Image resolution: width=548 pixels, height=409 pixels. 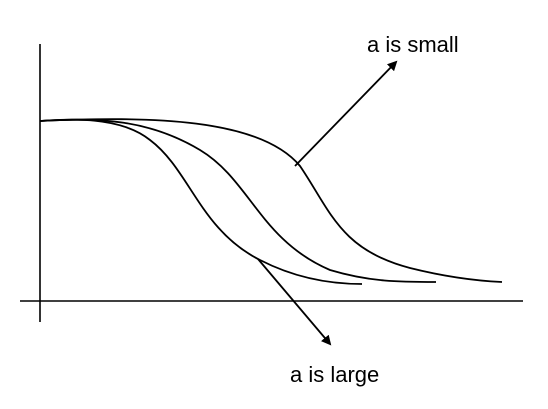 I want to click on arrow-large, so click(x=294, y=302).